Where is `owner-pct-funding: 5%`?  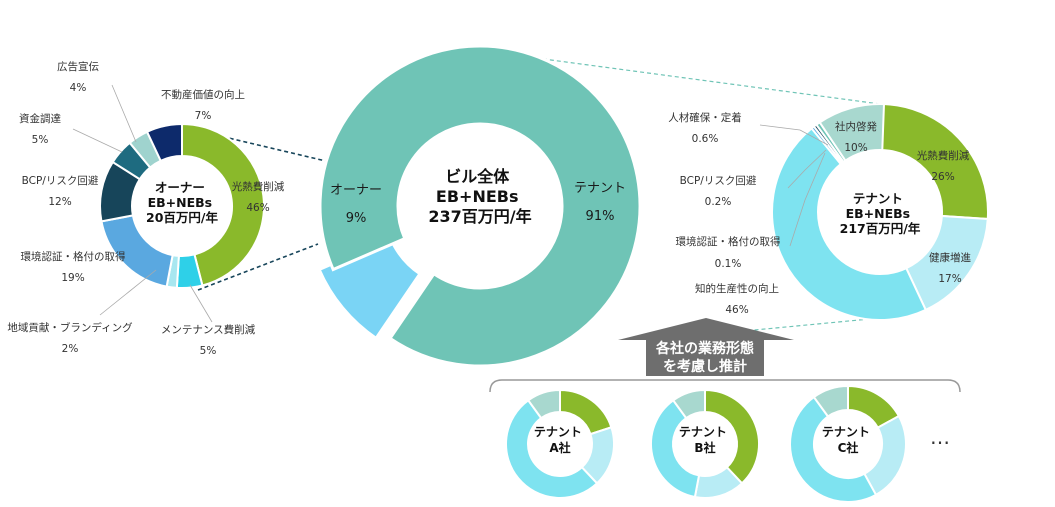 owner-pct-funding: 5% is located at coordinates (40, 140).